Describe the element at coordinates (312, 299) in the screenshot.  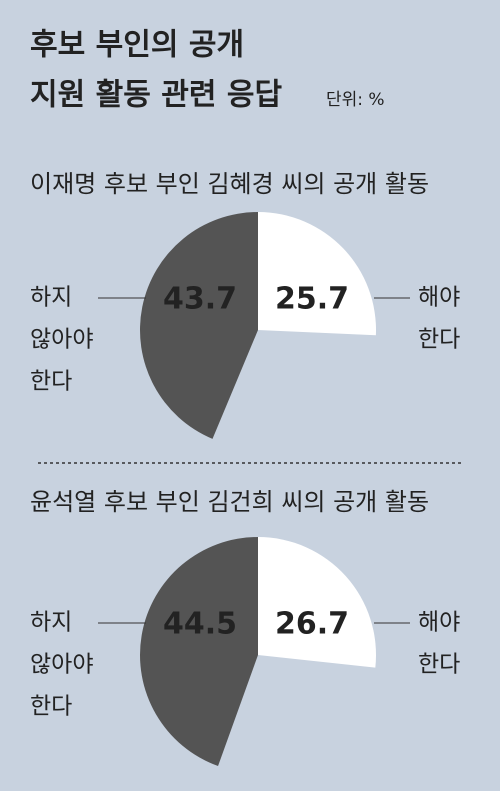
I see `value-label: 25.7` at that location.